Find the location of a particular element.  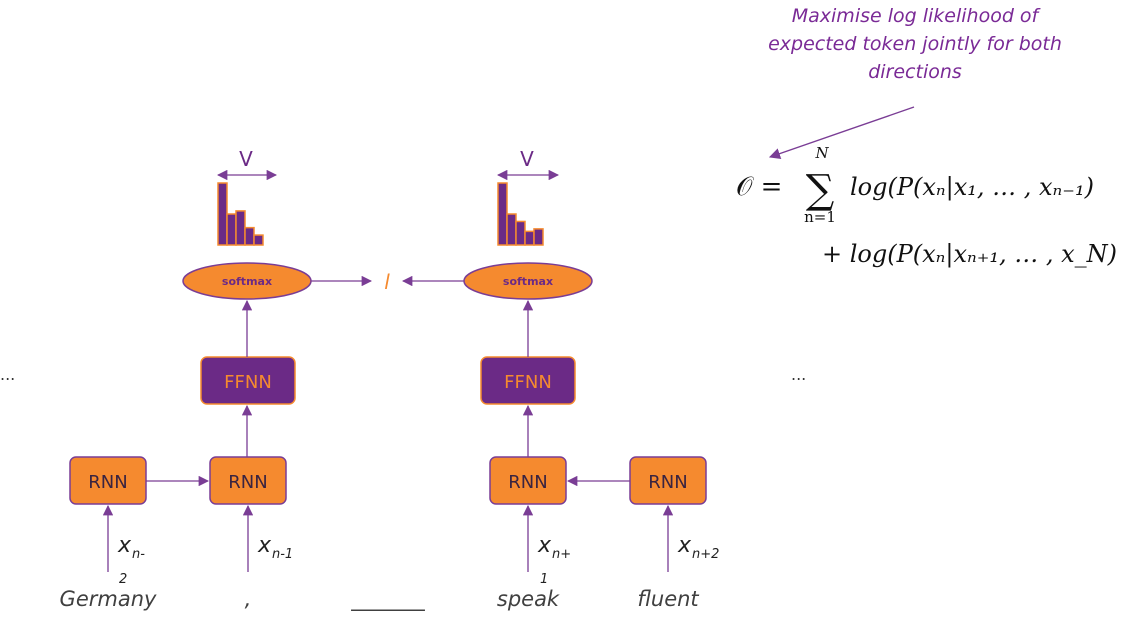

left-rnn-label-2: RNN is located at coordinates (247, 482).